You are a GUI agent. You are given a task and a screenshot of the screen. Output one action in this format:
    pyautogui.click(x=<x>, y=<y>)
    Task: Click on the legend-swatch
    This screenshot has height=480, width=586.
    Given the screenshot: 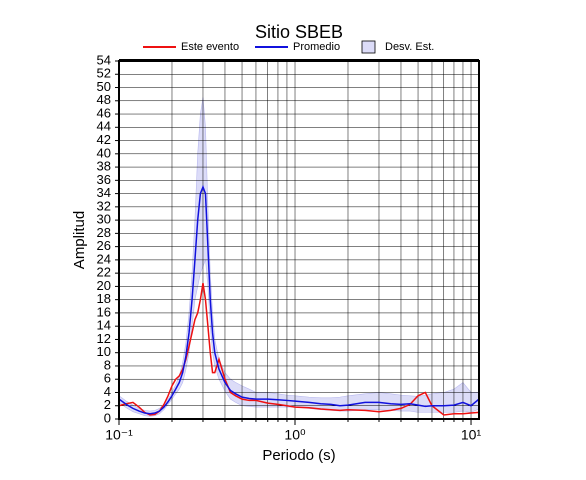 What is the action you would take?
    pyautogui.click(x=368, y=47)
    